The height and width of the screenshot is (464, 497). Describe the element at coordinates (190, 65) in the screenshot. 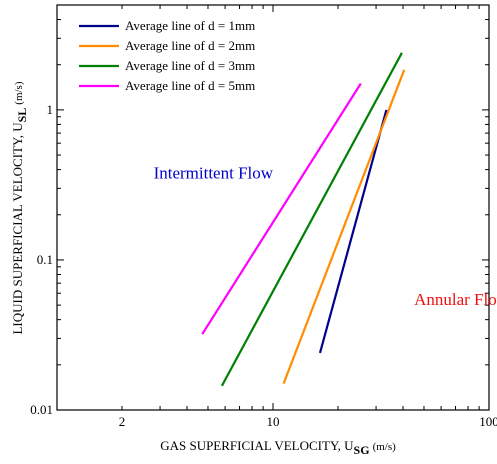

I see `legend-label-3: Average line of d = 3mm` at that location.